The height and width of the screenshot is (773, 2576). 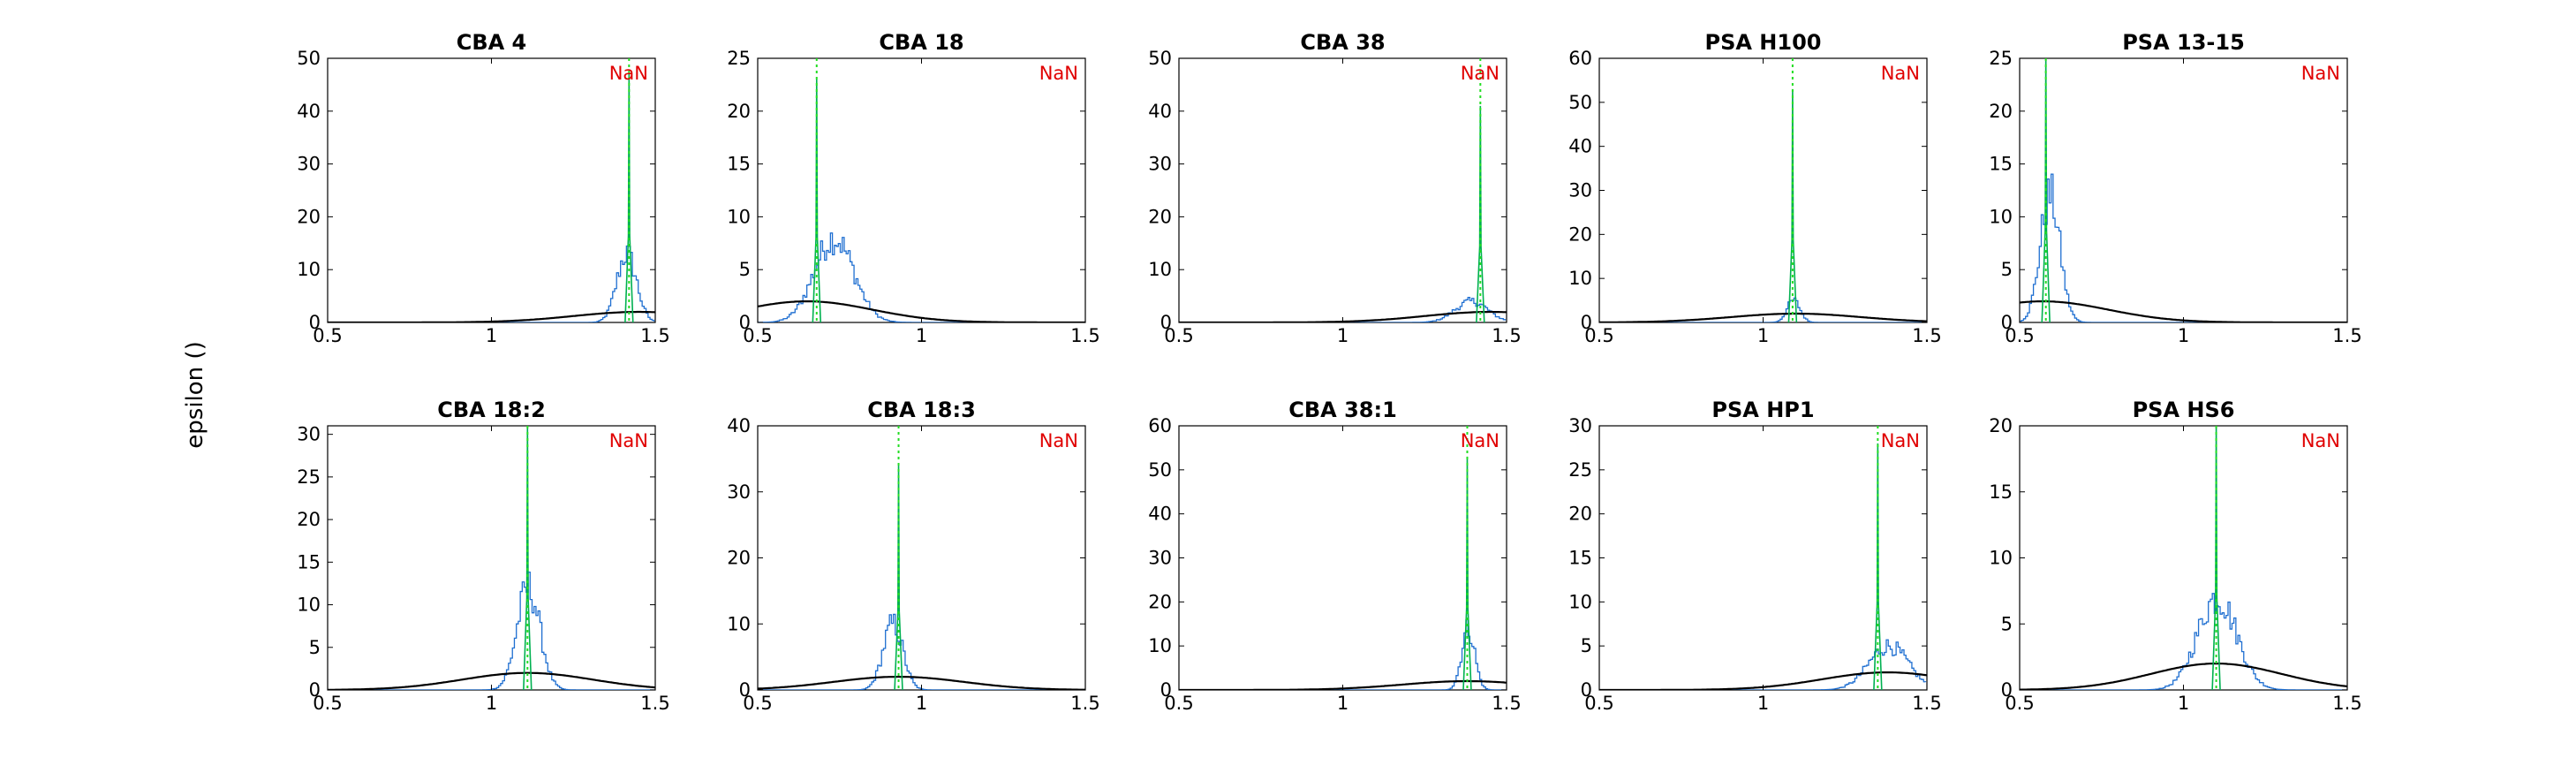 I want to click on subplot-title: PSA HP1, so click(x=1762, y=410).